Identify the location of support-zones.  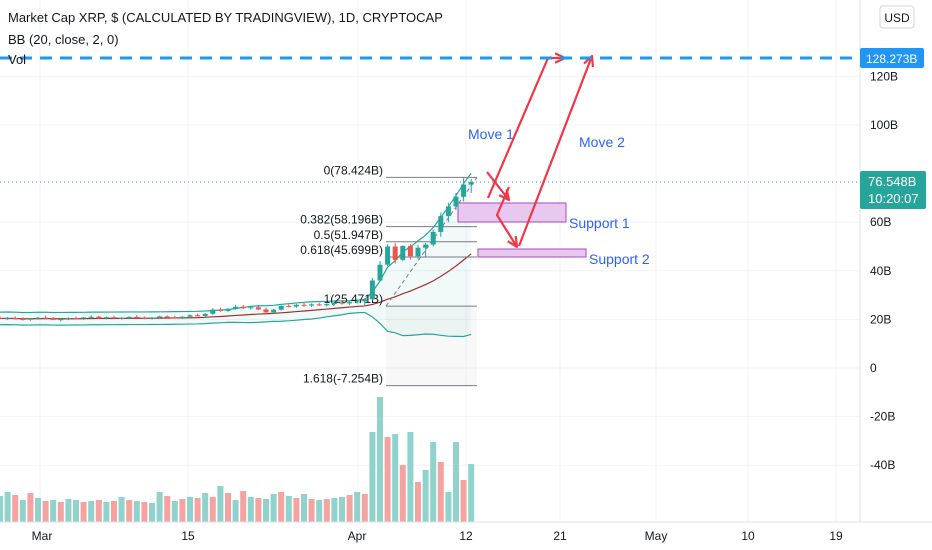
(522, 230).